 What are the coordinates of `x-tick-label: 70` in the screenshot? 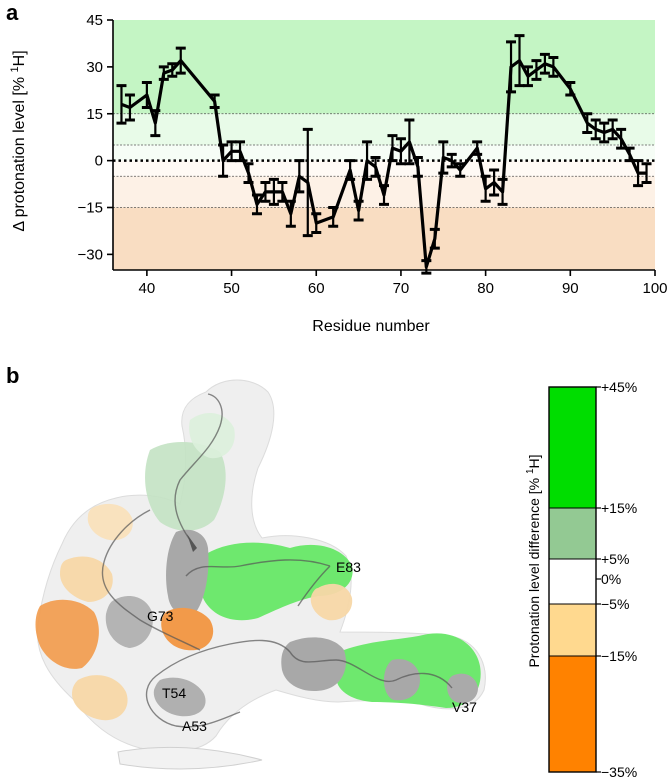 It's located at (401, 288).